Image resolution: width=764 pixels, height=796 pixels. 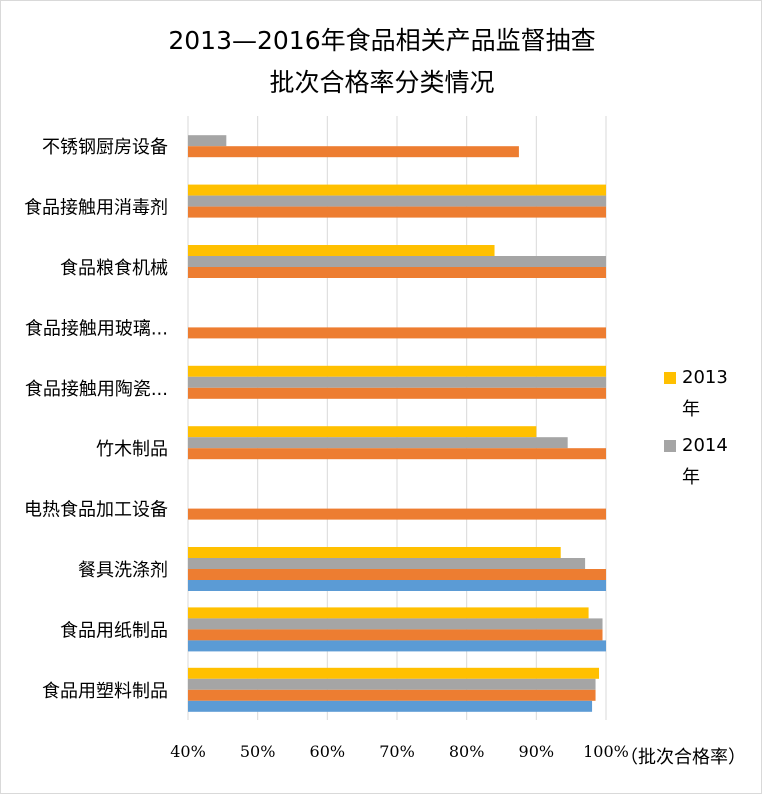 What do you see at coordinates (397, 751) in the screenshot?
I see `x-tick-label-3: 70%` at bounding box center [397, 751].